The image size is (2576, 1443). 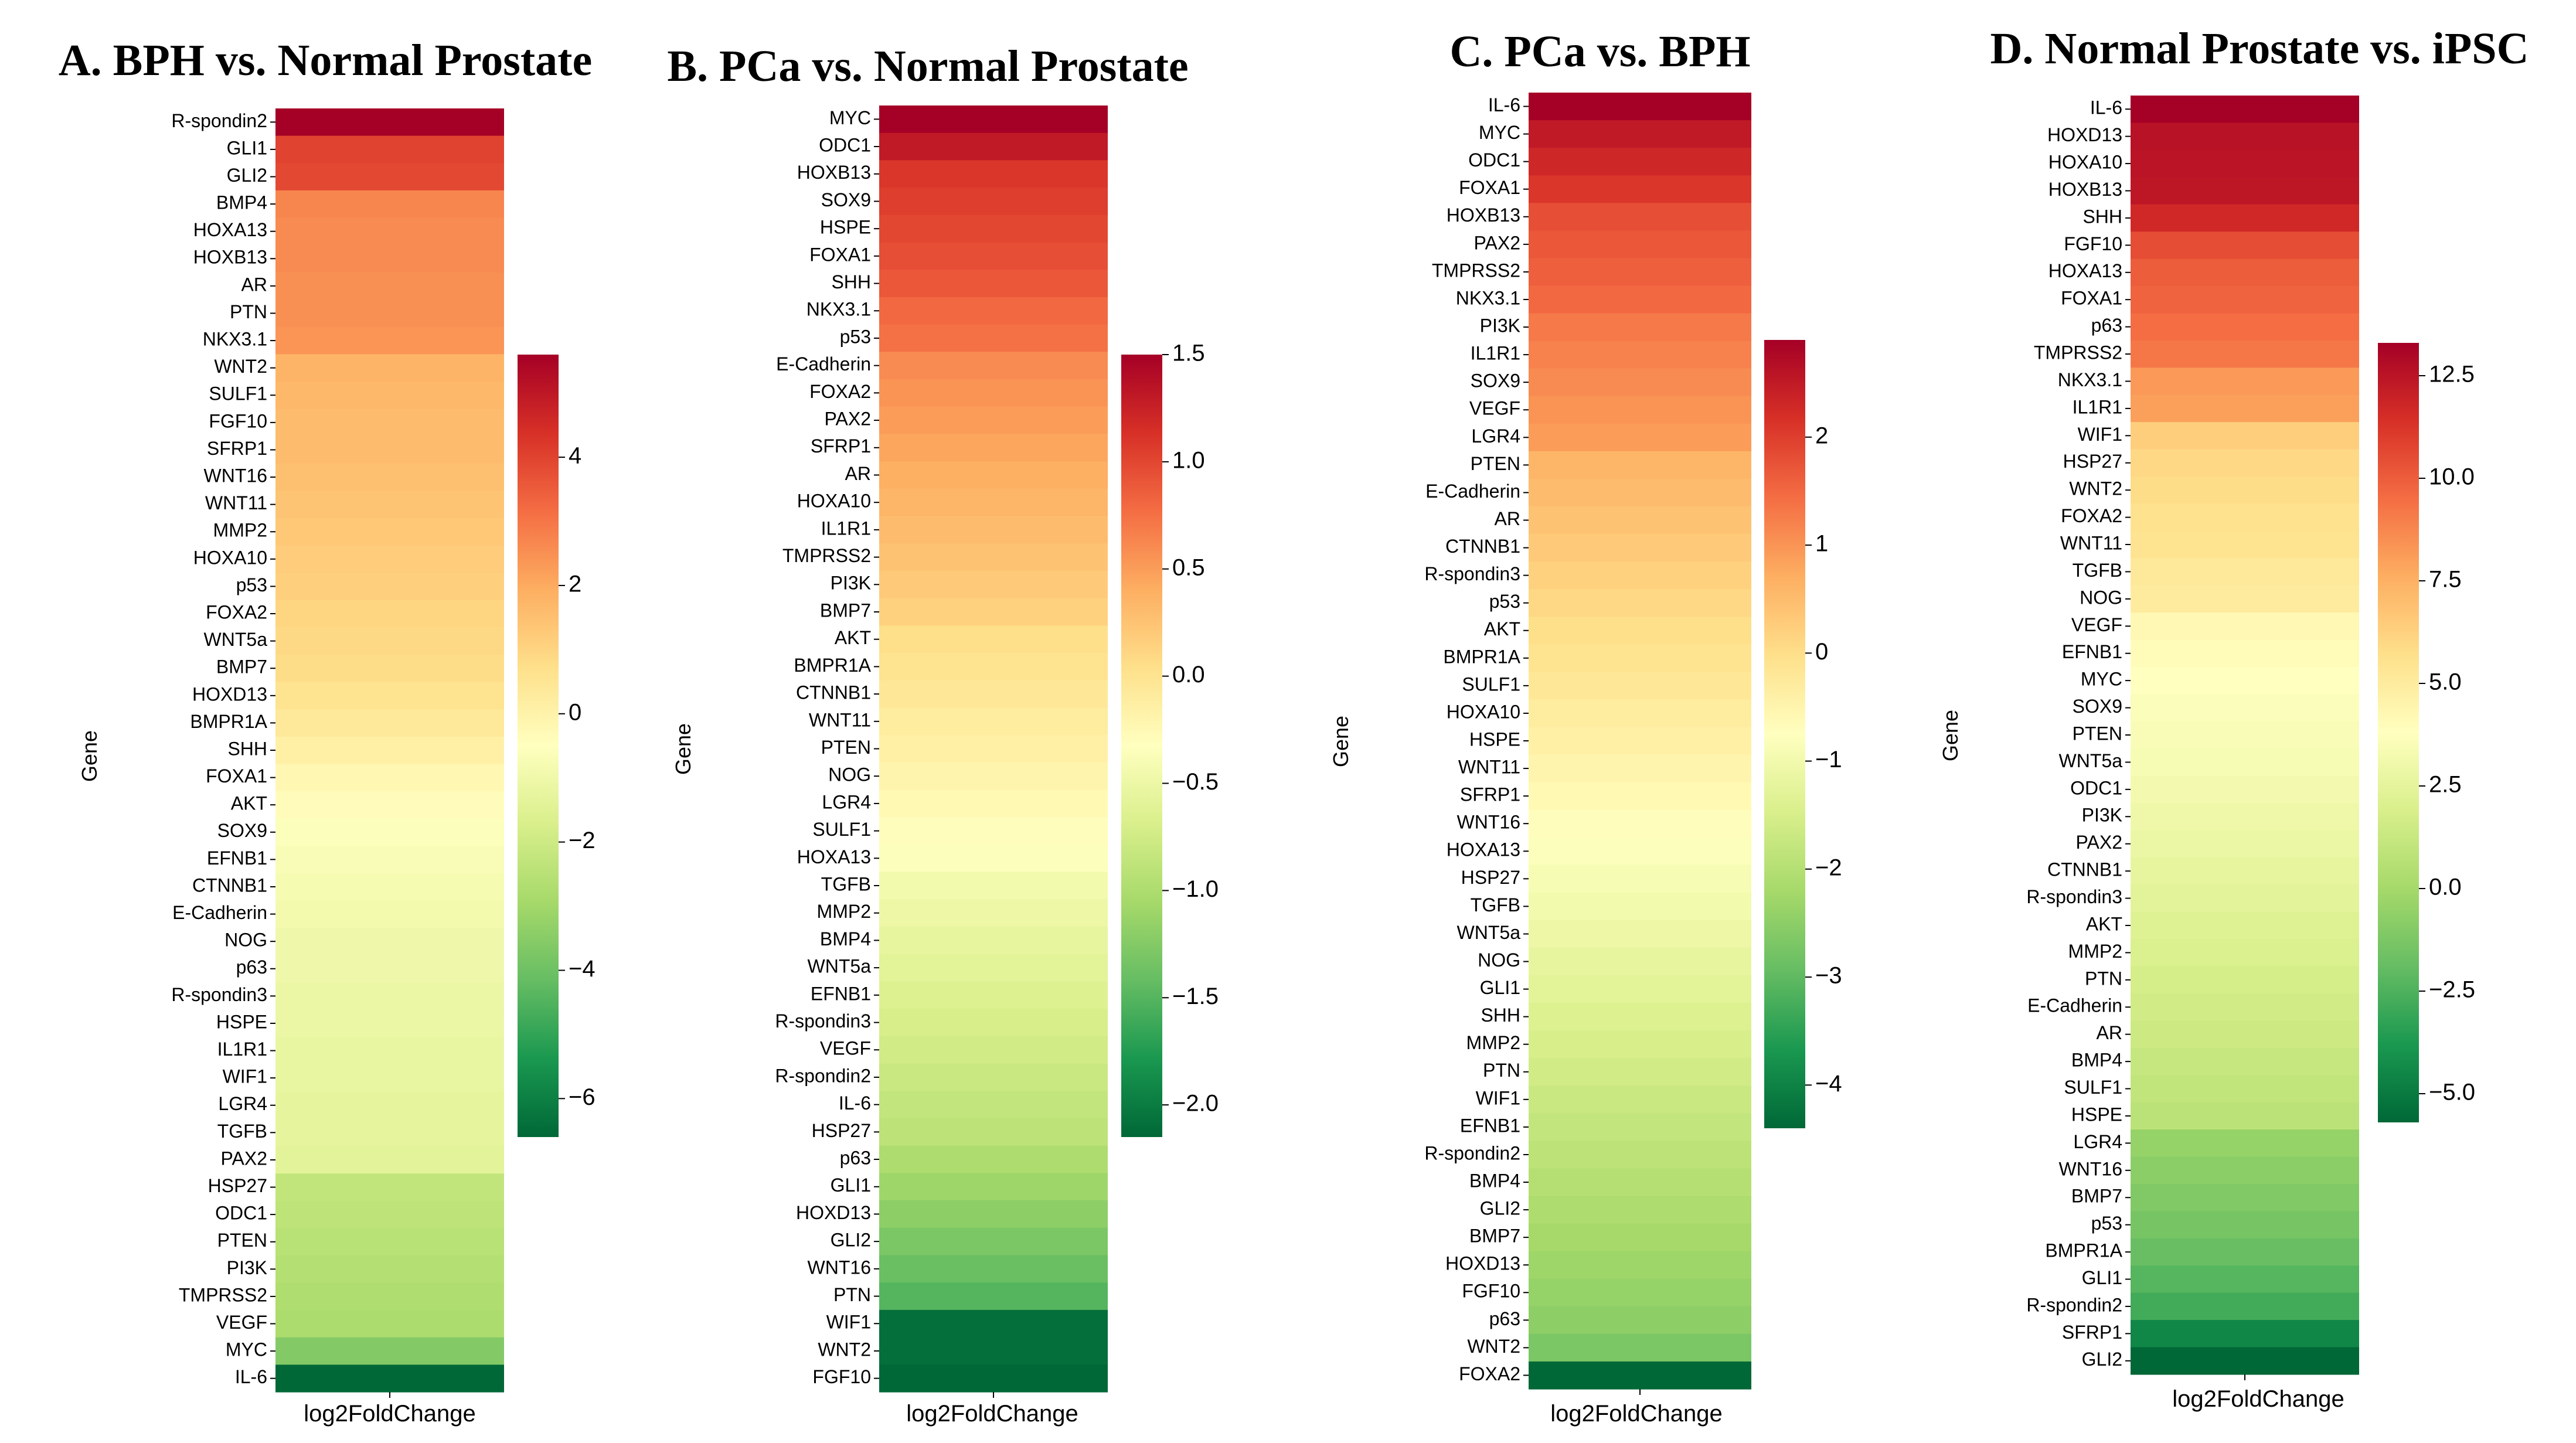 What do you see at coordinates (2103, 979) in the screenshot?
I see `panel-d-gene-label: PTN` at bounding box center [2103, 979].